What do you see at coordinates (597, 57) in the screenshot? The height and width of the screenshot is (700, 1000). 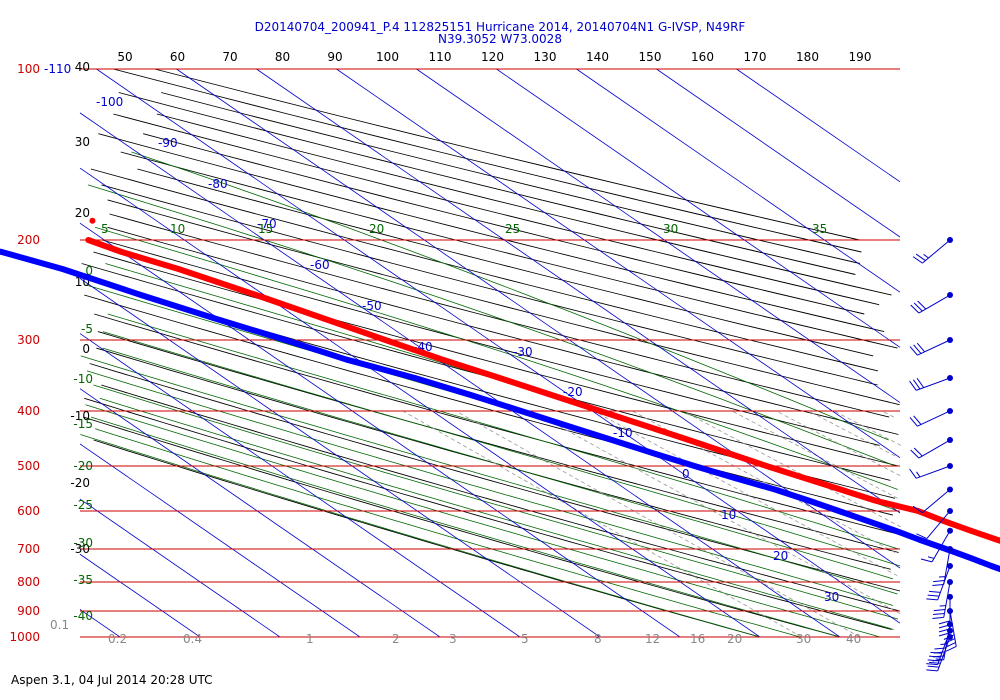 I see `top-axis-label: 140` at bounding box center [597, 57].